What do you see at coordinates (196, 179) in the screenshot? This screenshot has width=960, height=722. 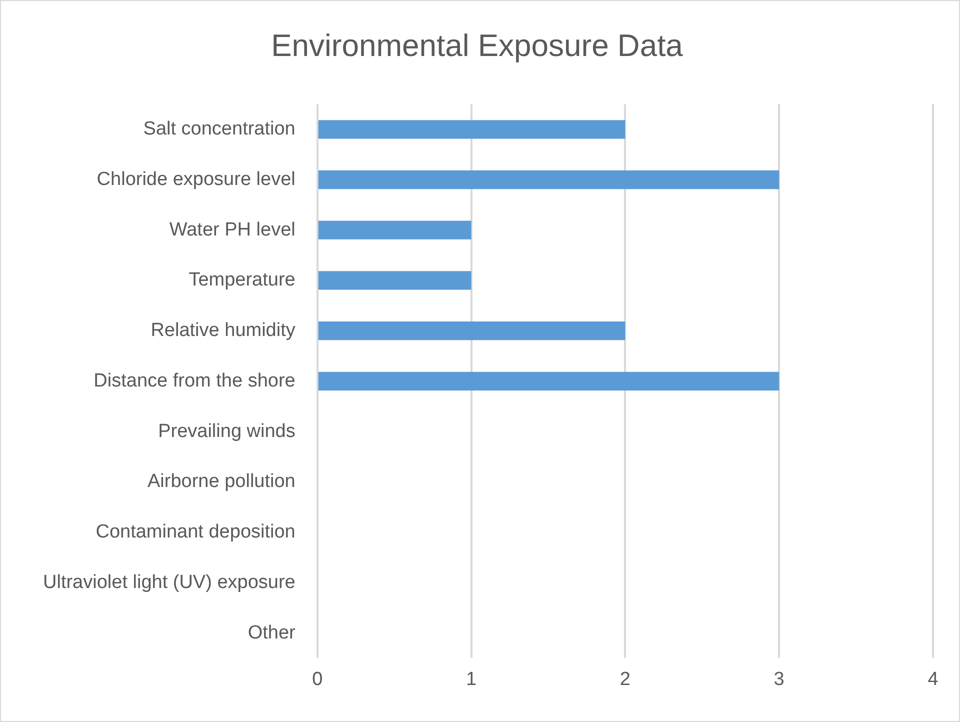 I see `y-tick-label: Chloride exposure level` at bounding box center [196, 179].